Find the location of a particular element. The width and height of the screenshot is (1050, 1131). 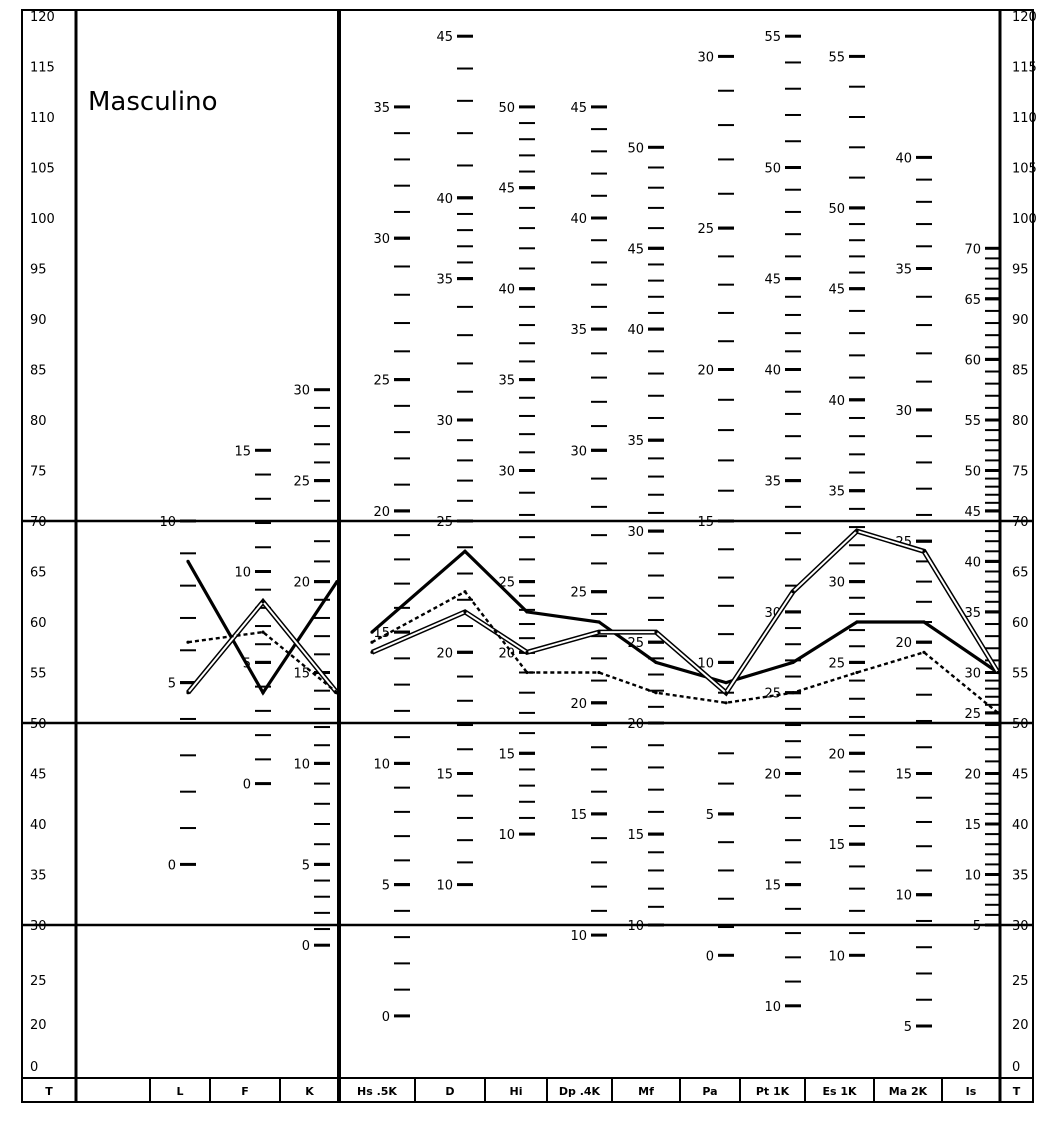

header-label: Hs .5K is located at coordinates (377, 1091).